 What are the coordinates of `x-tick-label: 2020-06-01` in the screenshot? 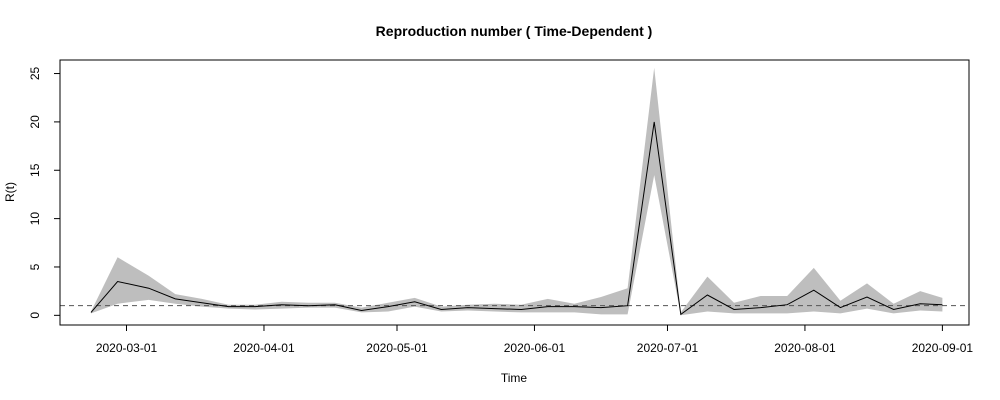 It's located at (535, 348).